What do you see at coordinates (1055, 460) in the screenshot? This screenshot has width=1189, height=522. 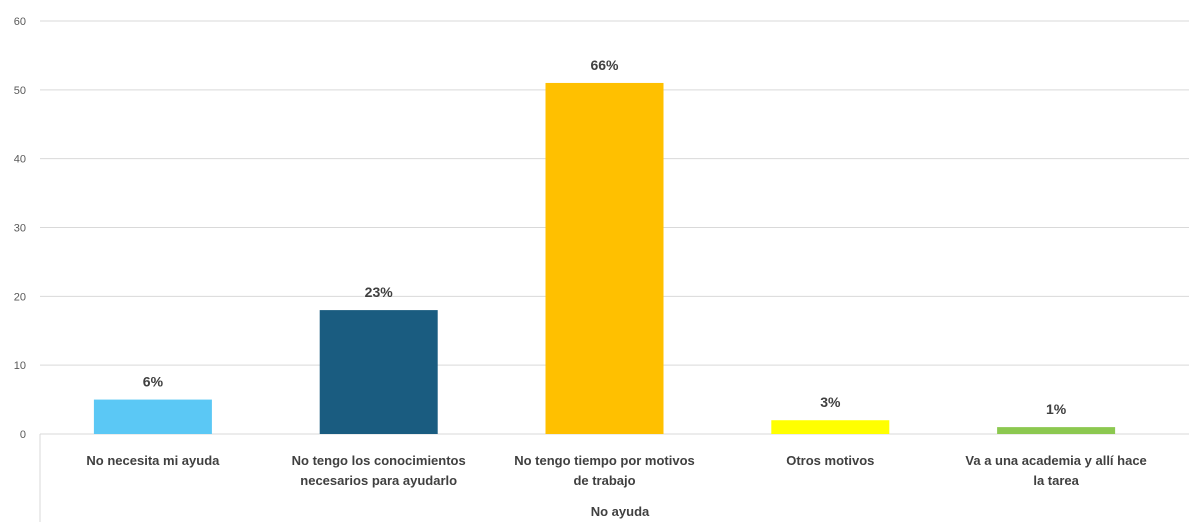 I see `category-label: Va a una academia y allí hace` at bounding box center [1055, 460].